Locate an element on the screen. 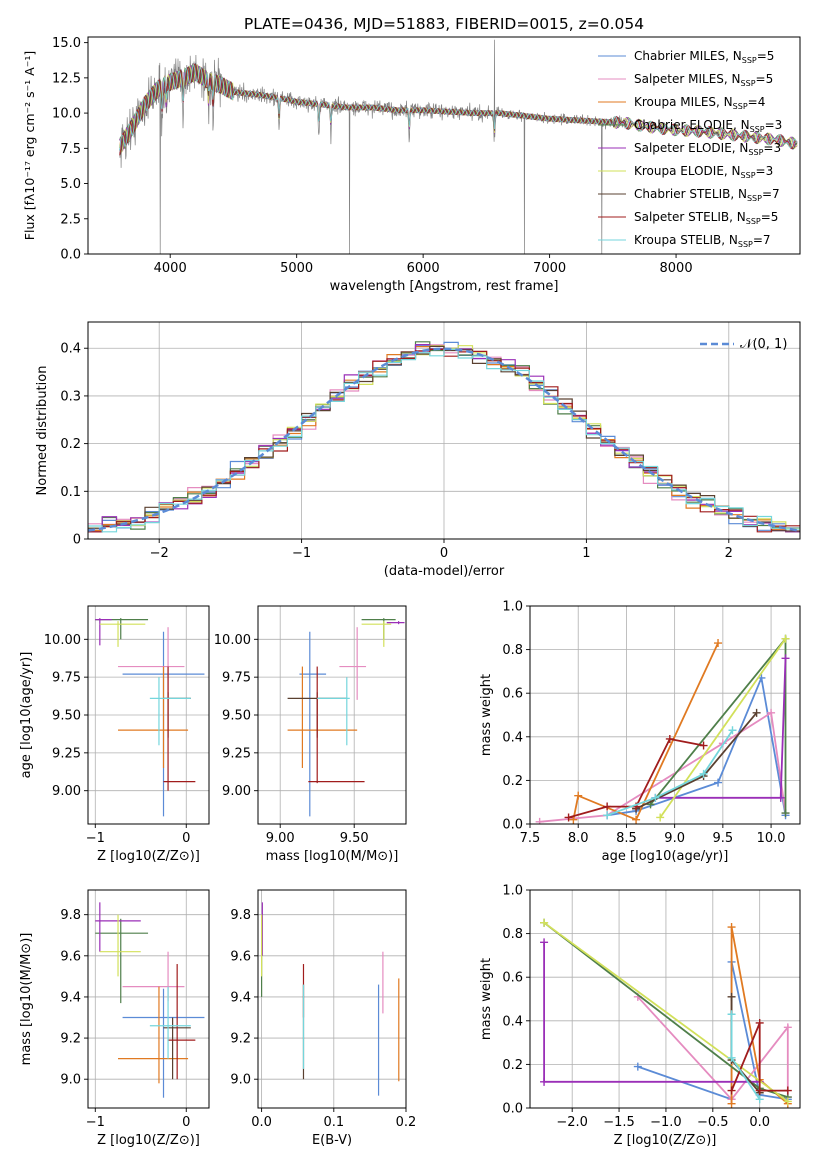 This screenshot has height=1170, width=819. ytick-label: 0.1 is located at coordinates (70, 492).